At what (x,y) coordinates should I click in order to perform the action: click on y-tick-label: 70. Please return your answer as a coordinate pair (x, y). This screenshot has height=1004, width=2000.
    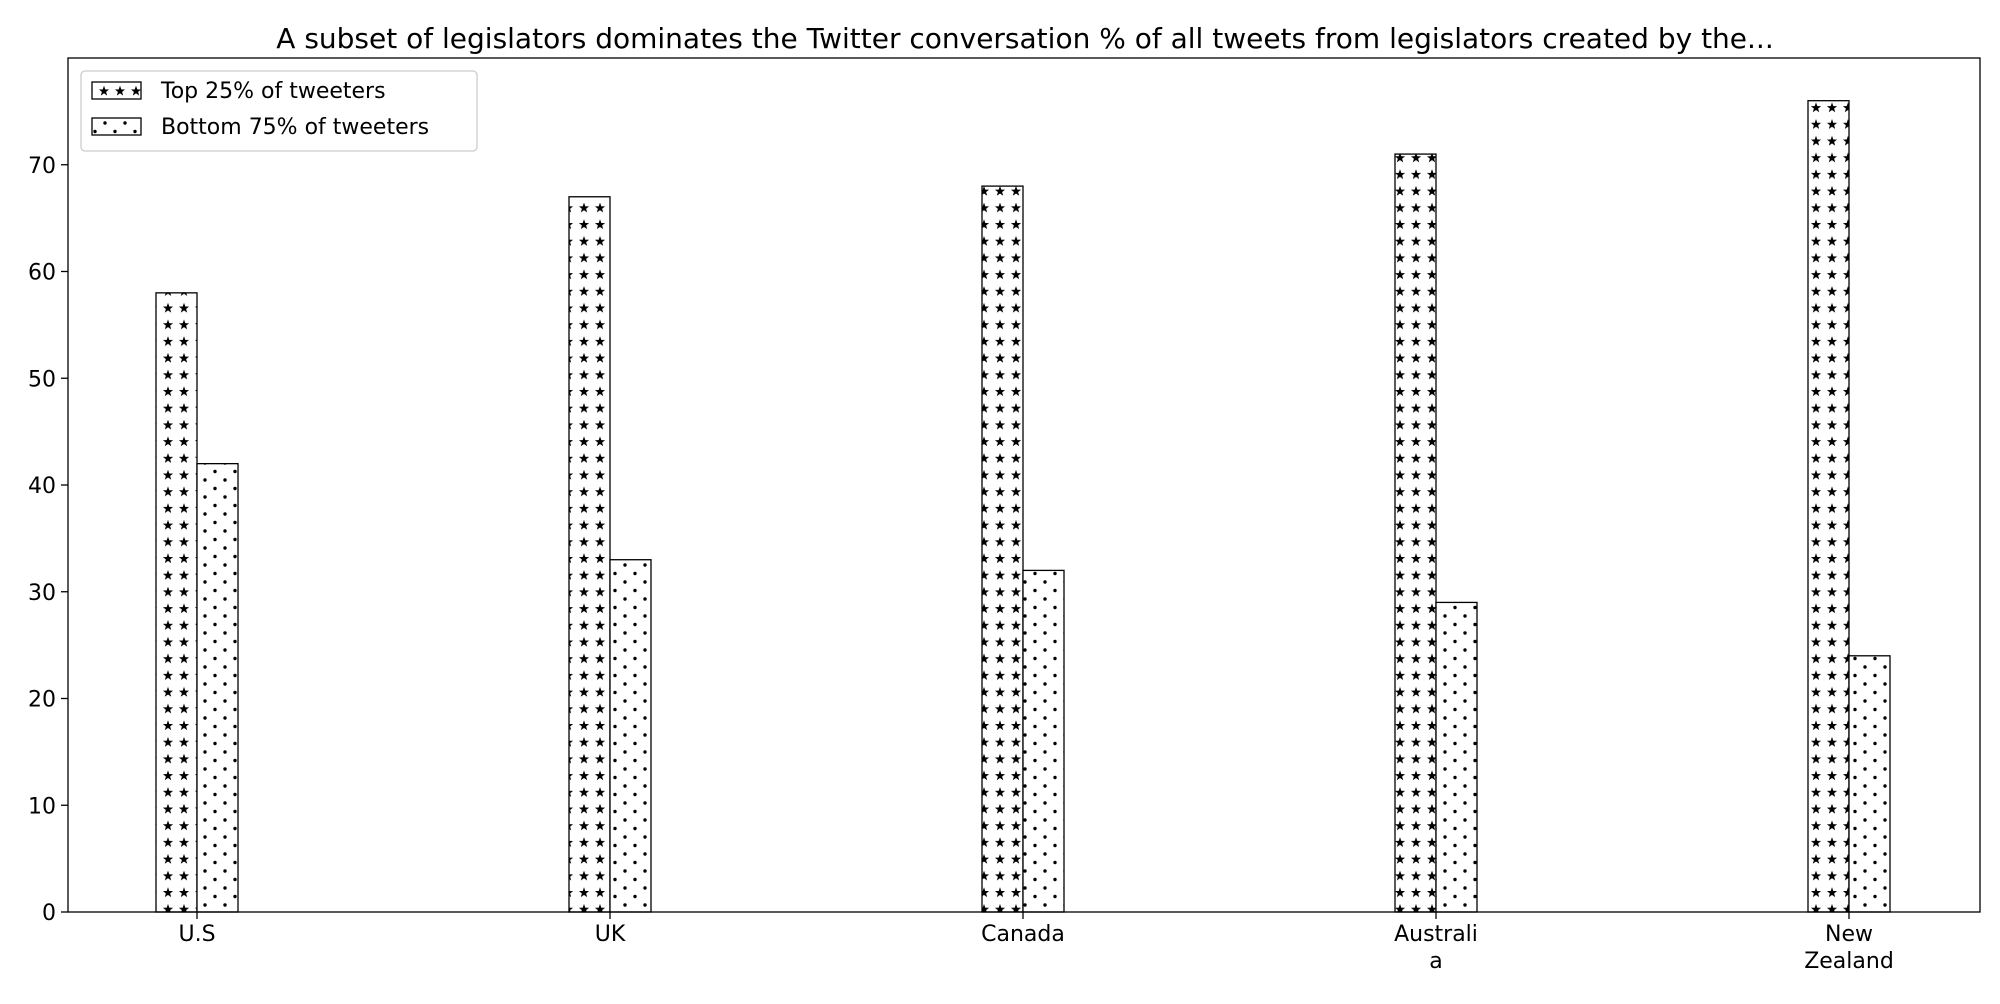
    Looking at the image, I should click on (42, 166).